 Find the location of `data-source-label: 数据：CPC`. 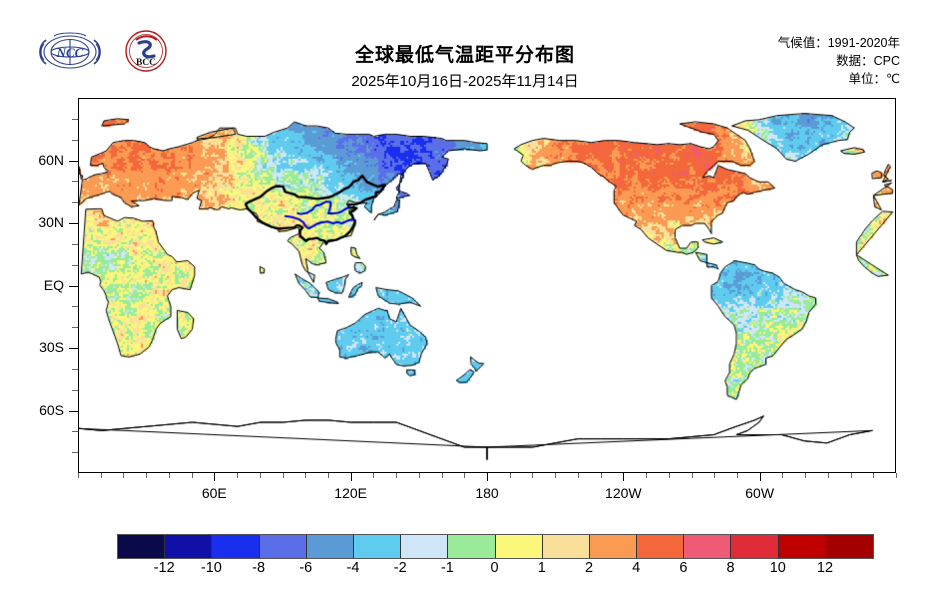

data-source-label: 数据：CPC is located at coordinates (868, 61).